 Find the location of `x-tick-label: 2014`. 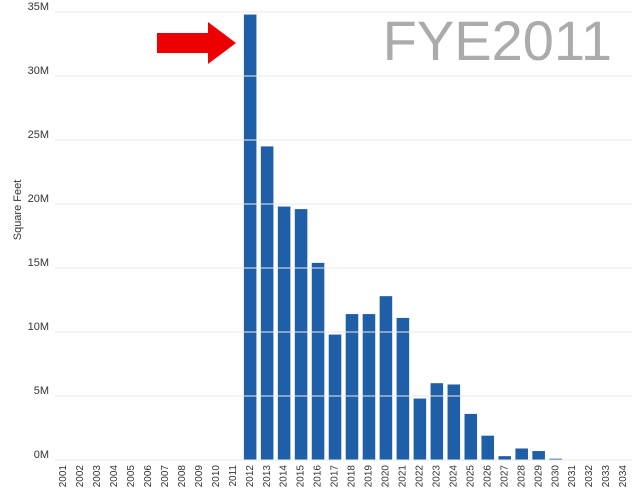

x-tick-label: 2014 is located at coordinates (284, 476).